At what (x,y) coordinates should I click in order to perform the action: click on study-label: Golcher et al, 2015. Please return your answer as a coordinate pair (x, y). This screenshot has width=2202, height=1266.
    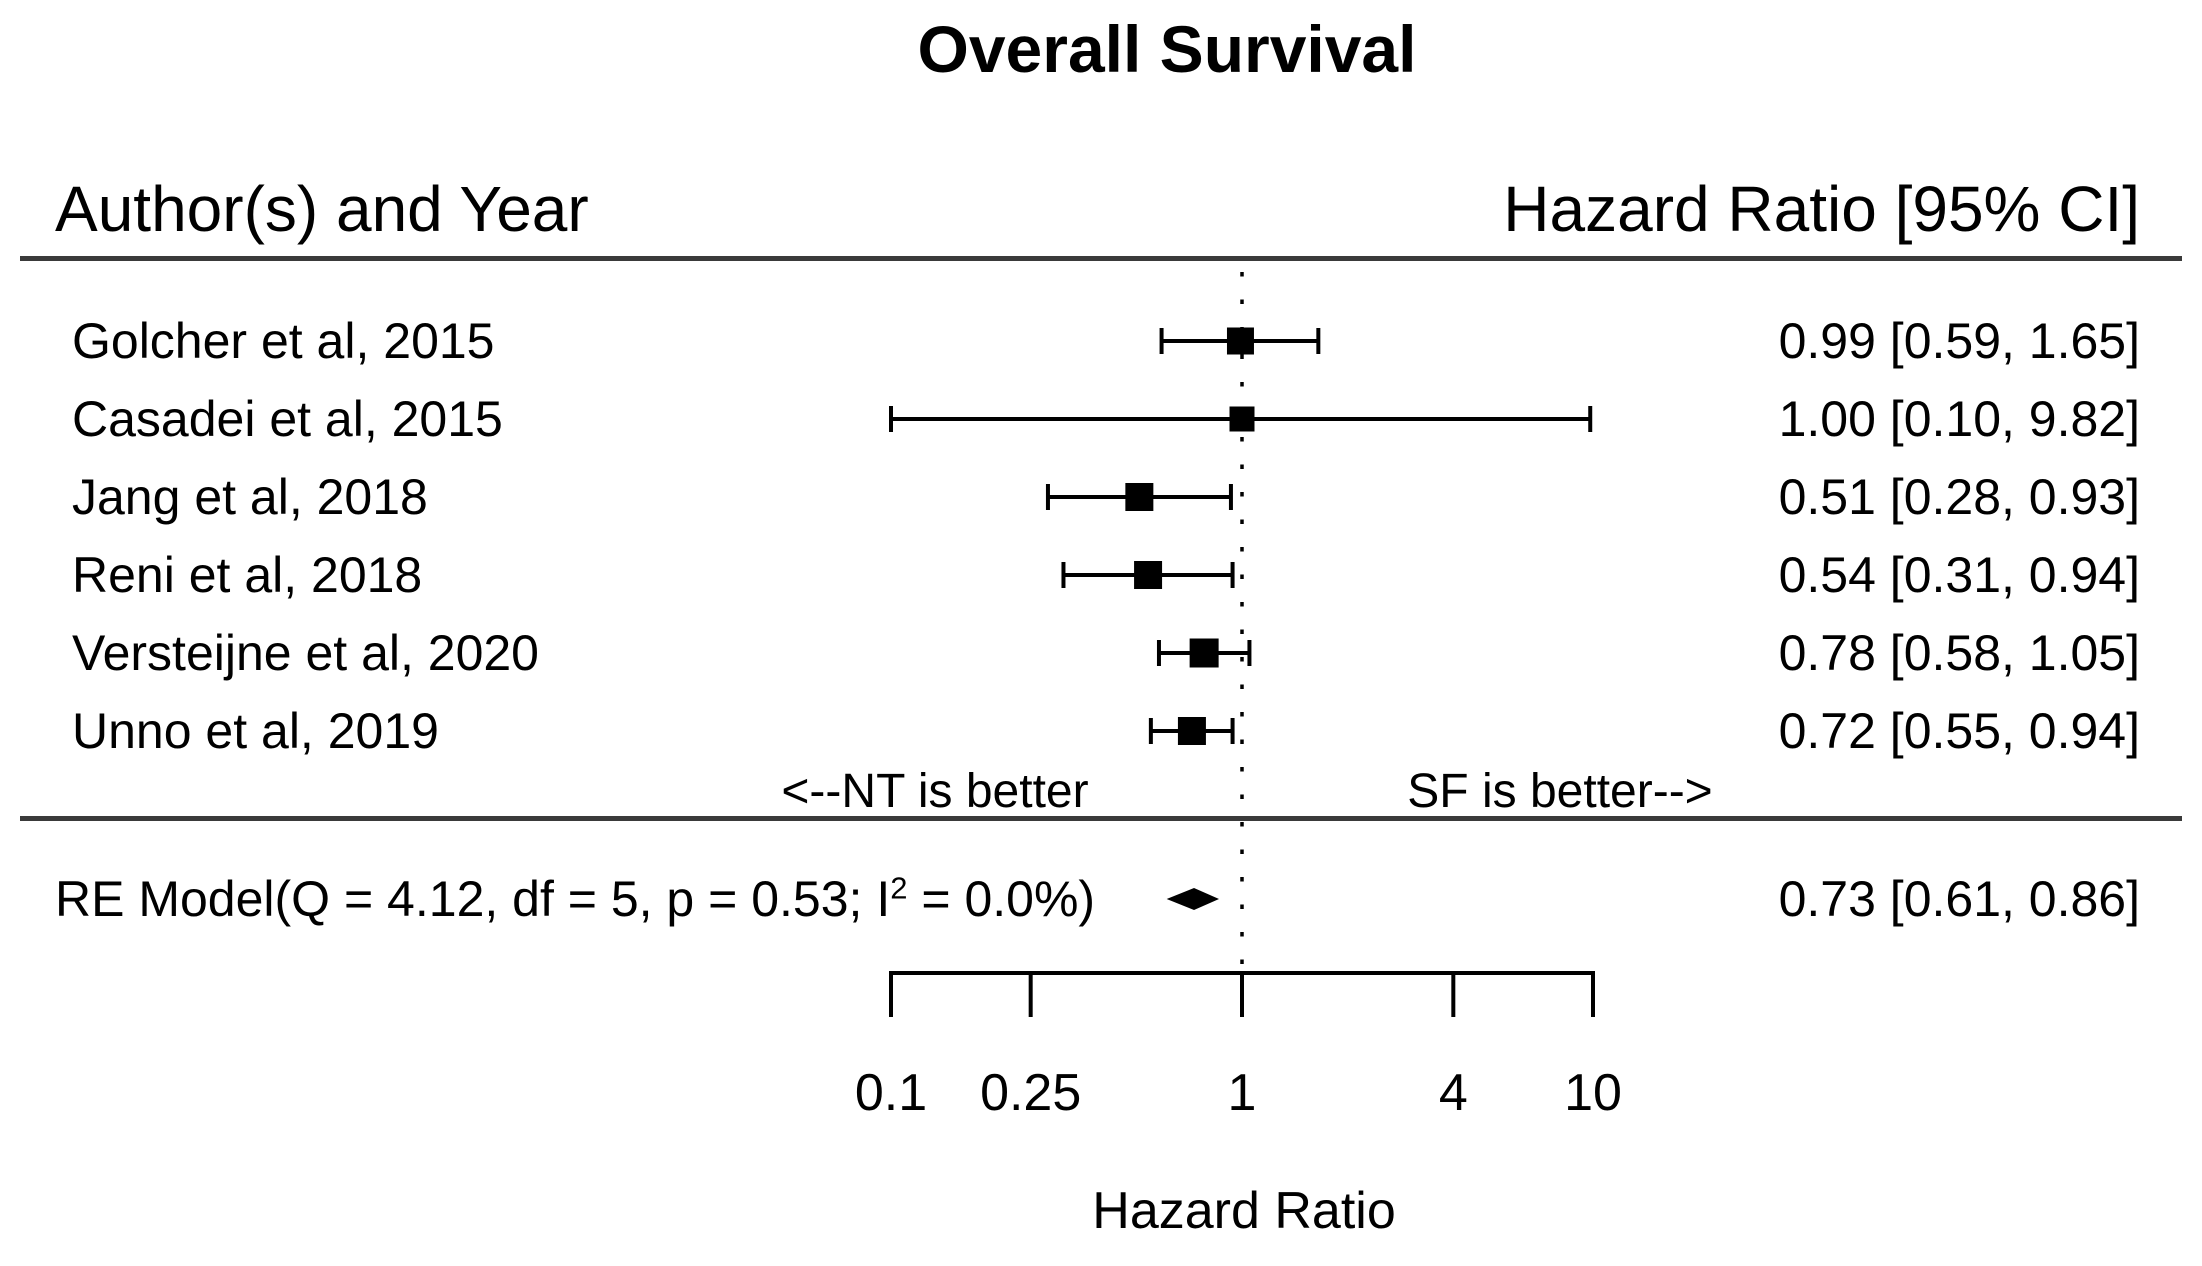
    Looking at the image, I should click on (283, 341).